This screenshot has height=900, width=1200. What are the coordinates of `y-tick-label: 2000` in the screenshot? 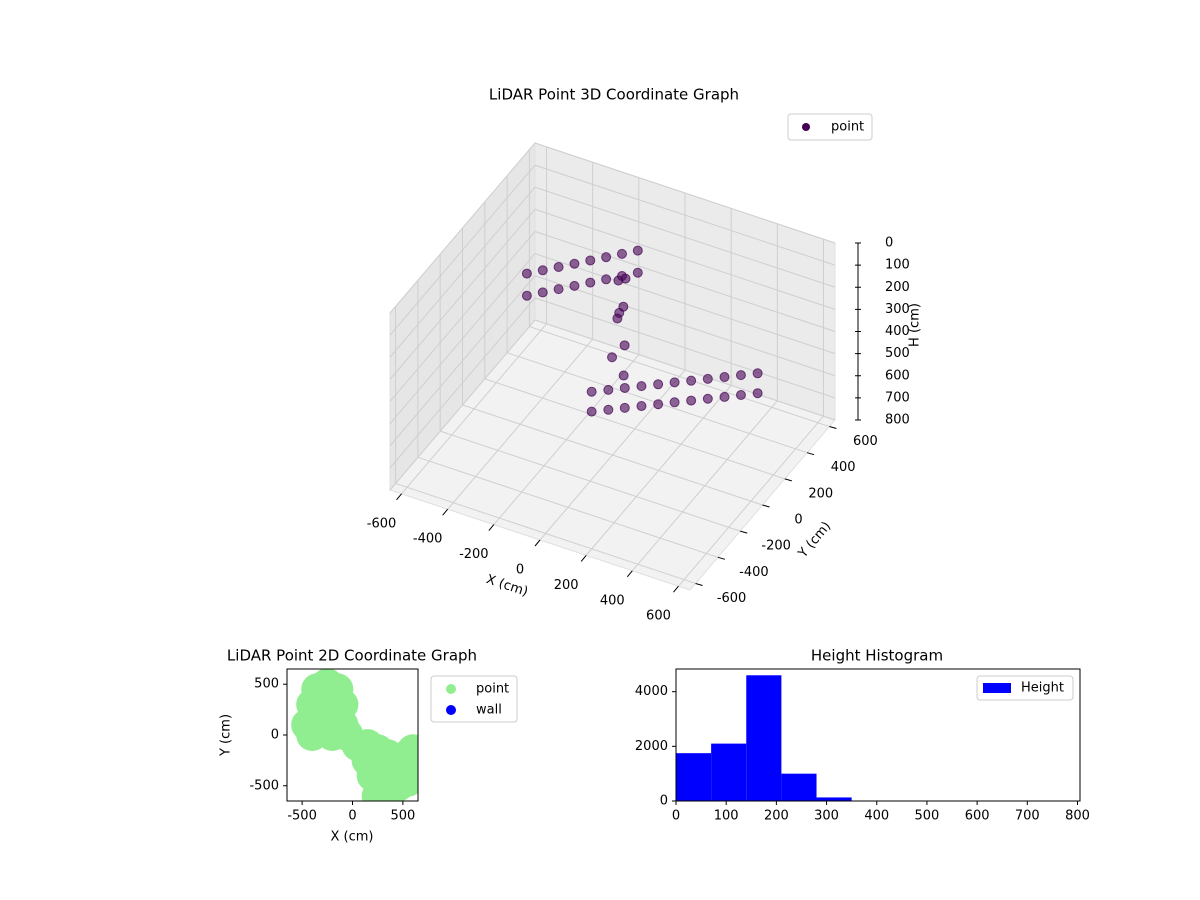 It's located at (651, 746).